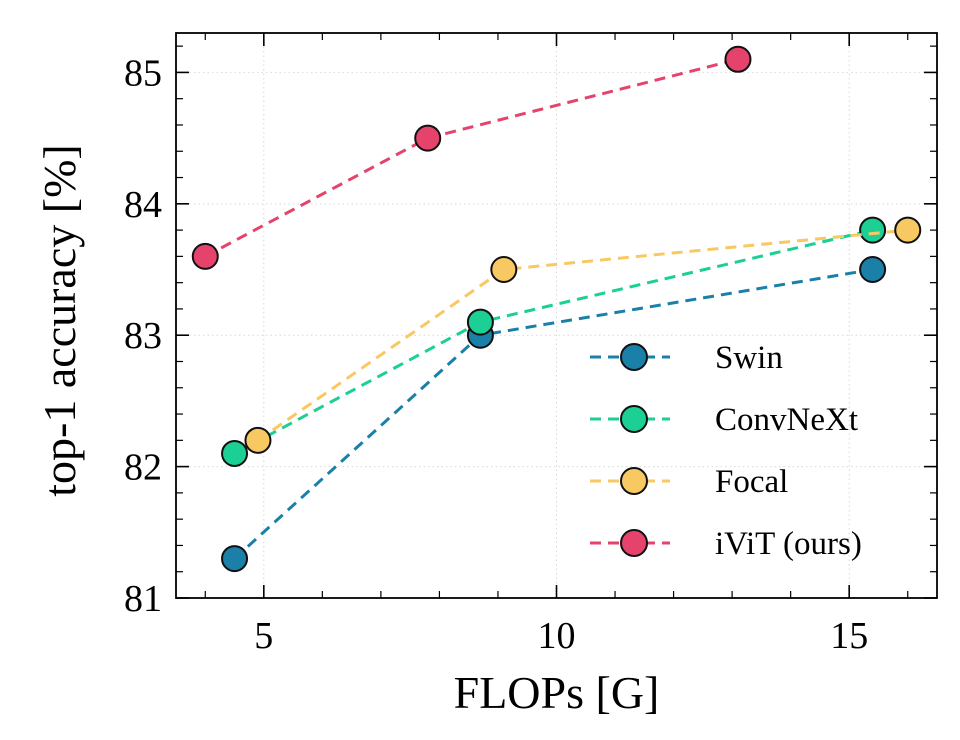 This screenshot has height=740, width=960. I want to click on x-tick-label: 10, so click(557, 636).